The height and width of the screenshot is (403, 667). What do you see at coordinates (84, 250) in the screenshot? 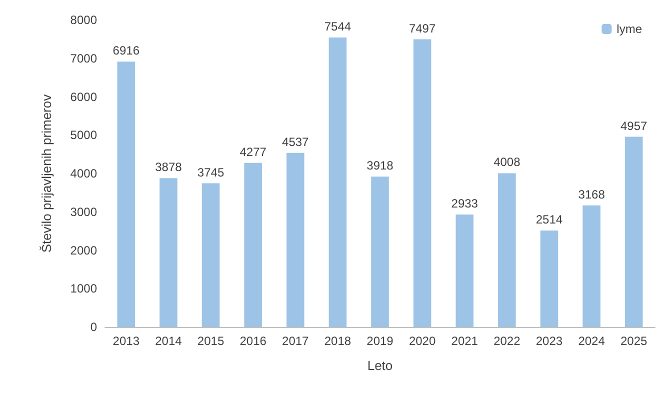
I see `y-tick-label: 2000` at bounding box center [84, 250].